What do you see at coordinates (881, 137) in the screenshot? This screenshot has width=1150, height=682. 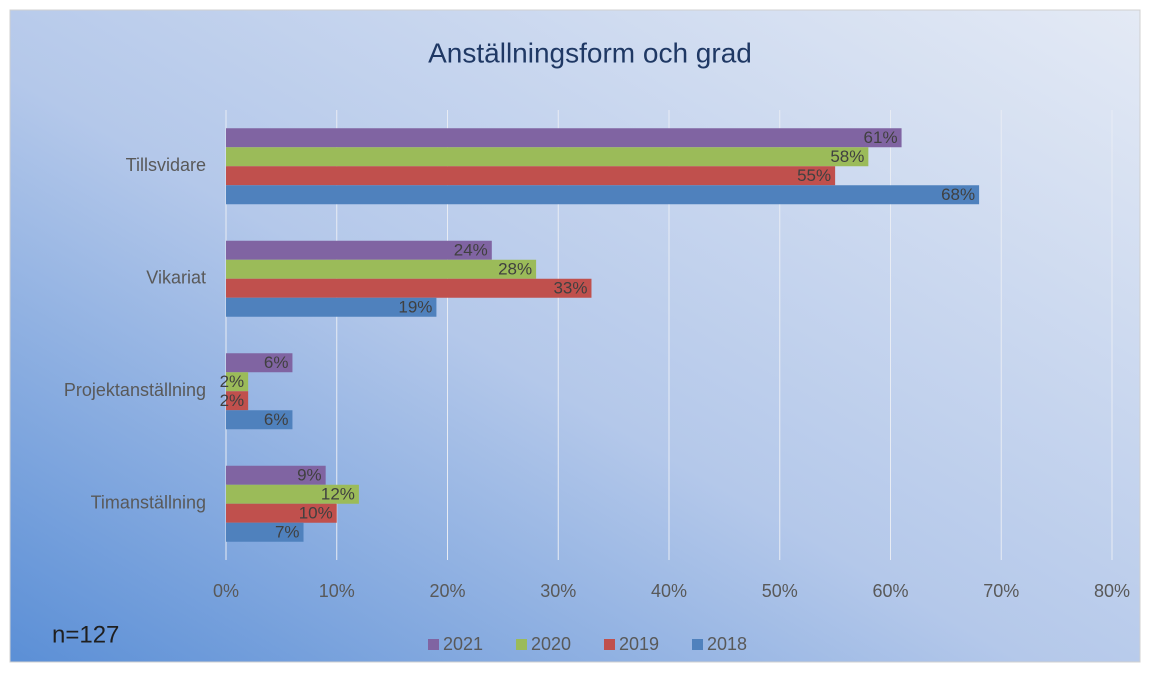 I see `data-label: 61%` at bounding box center [881, 137].